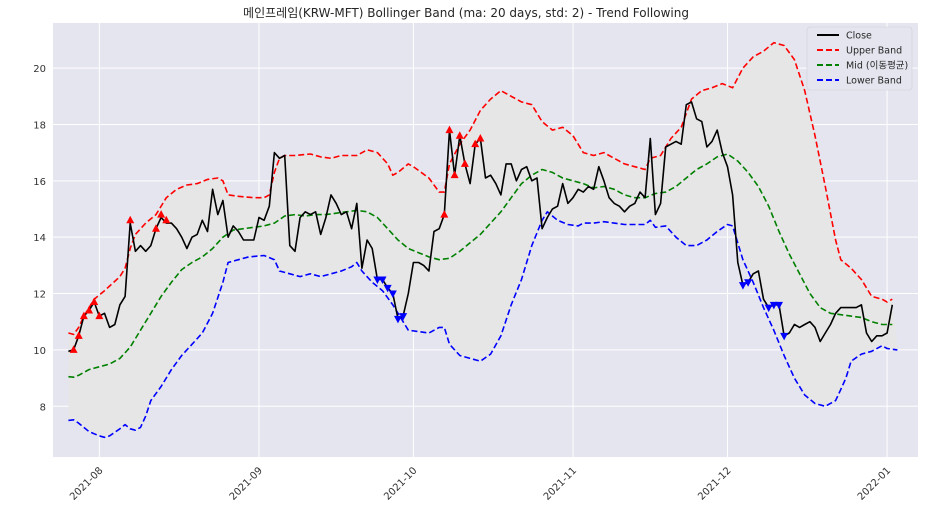 The image size is (925, 511). I want to click on x-tick-label: 2021-12, so click(714, 483).